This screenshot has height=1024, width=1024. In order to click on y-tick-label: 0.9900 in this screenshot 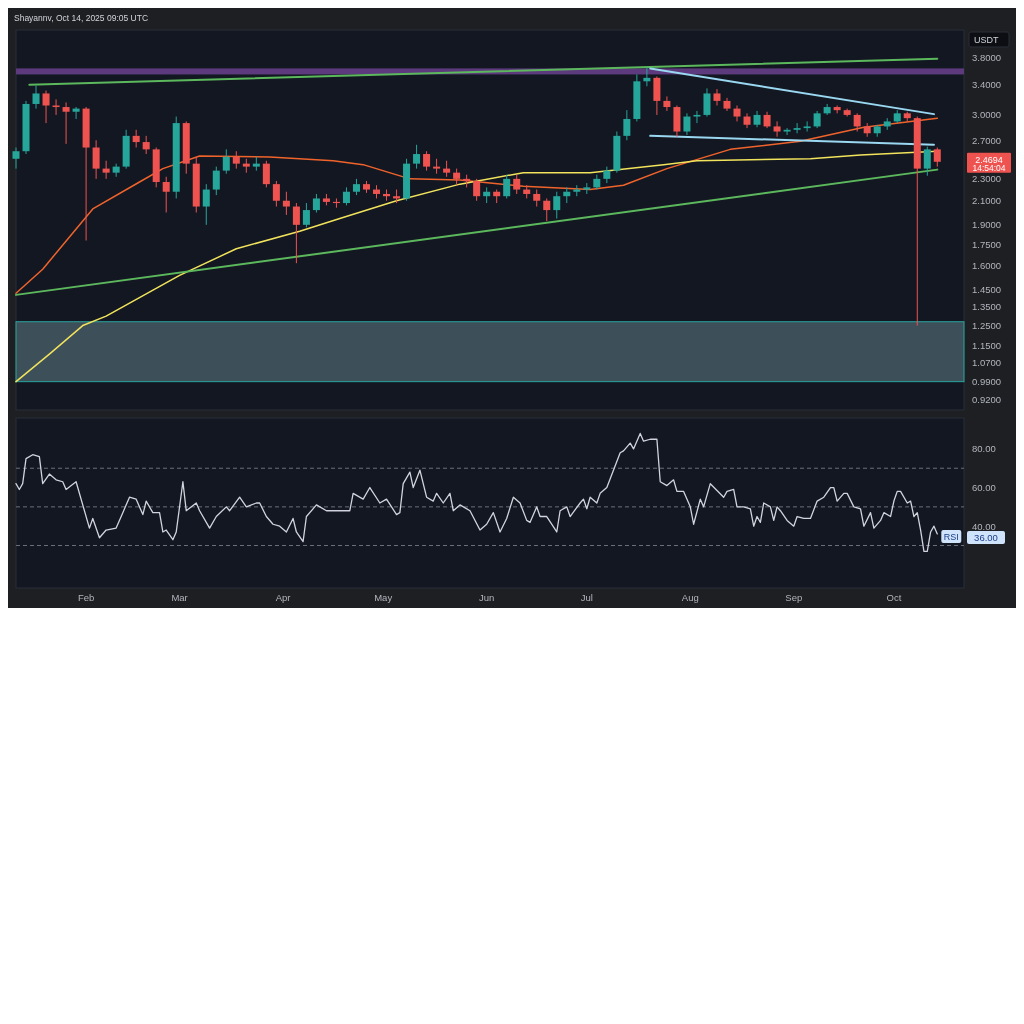, I will do `click(987, 381)`.